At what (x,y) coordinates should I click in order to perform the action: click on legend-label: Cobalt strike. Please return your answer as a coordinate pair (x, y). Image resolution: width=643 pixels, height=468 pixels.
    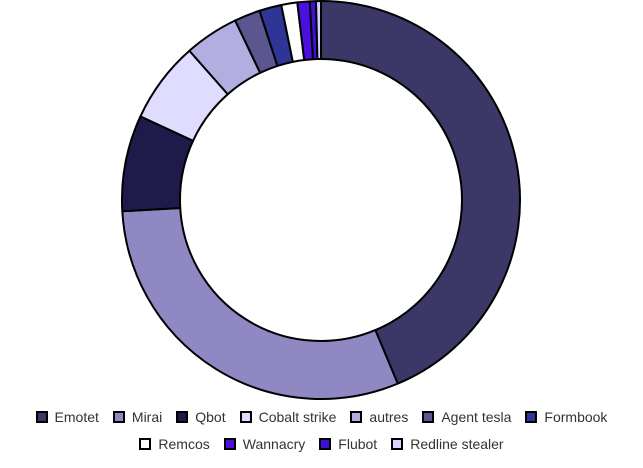
    Looking at the image, I should click on (297, 417).